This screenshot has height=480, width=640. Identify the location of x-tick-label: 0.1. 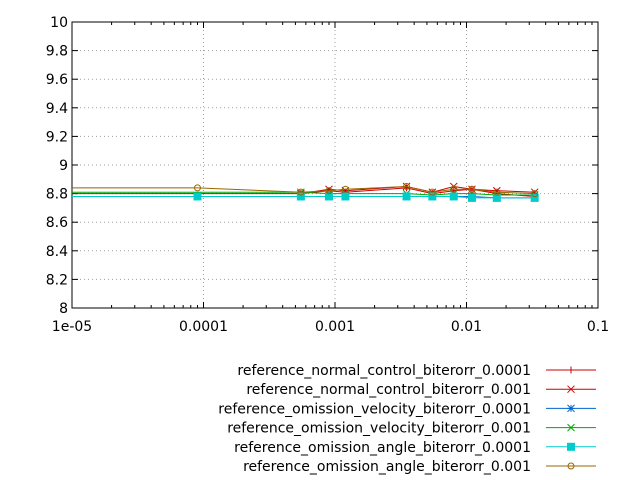
(598, 327).